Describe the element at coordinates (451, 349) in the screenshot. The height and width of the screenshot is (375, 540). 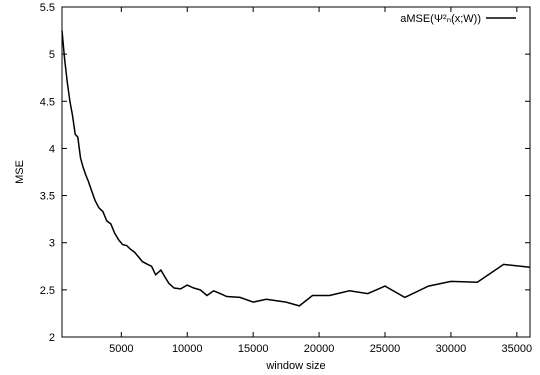
I see `x-tick-label: 30000` at that location.